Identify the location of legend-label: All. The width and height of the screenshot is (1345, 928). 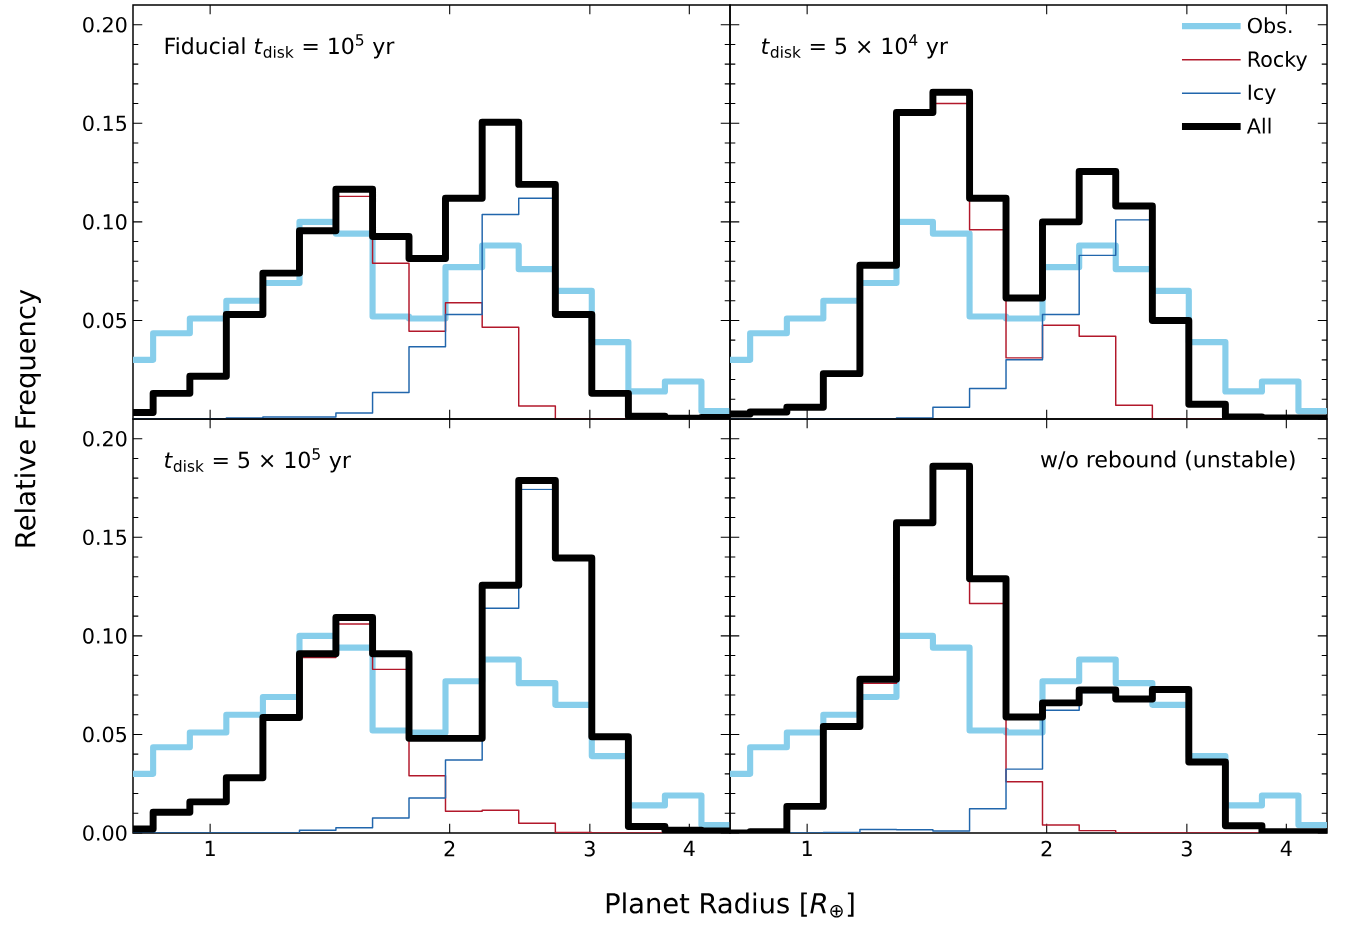
(1258, 125).